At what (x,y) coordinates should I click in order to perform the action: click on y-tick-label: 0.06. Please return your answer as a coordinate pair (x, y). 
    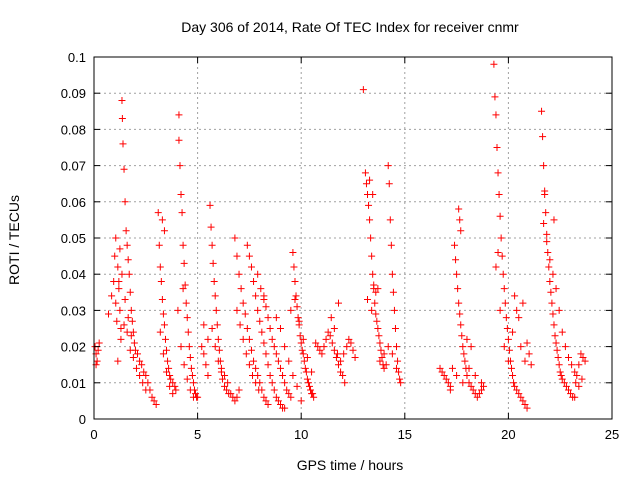
    Looking at the image, I should click on (73, 202).